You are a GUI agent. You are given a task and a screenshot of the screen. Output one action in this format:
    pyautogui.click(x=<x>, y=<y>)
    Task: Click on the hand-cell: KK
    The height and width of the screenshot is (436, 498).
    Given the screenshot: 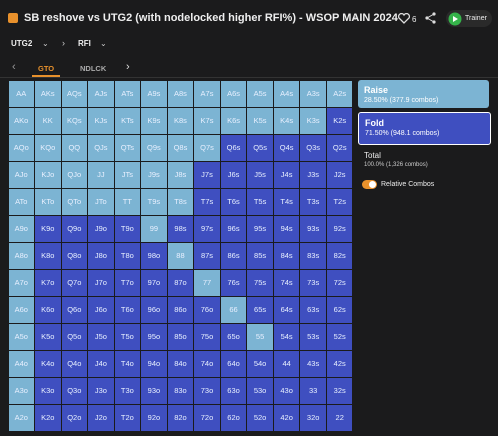 What is the action you would take?
    pyautogui.click(x=48, y=120)
    